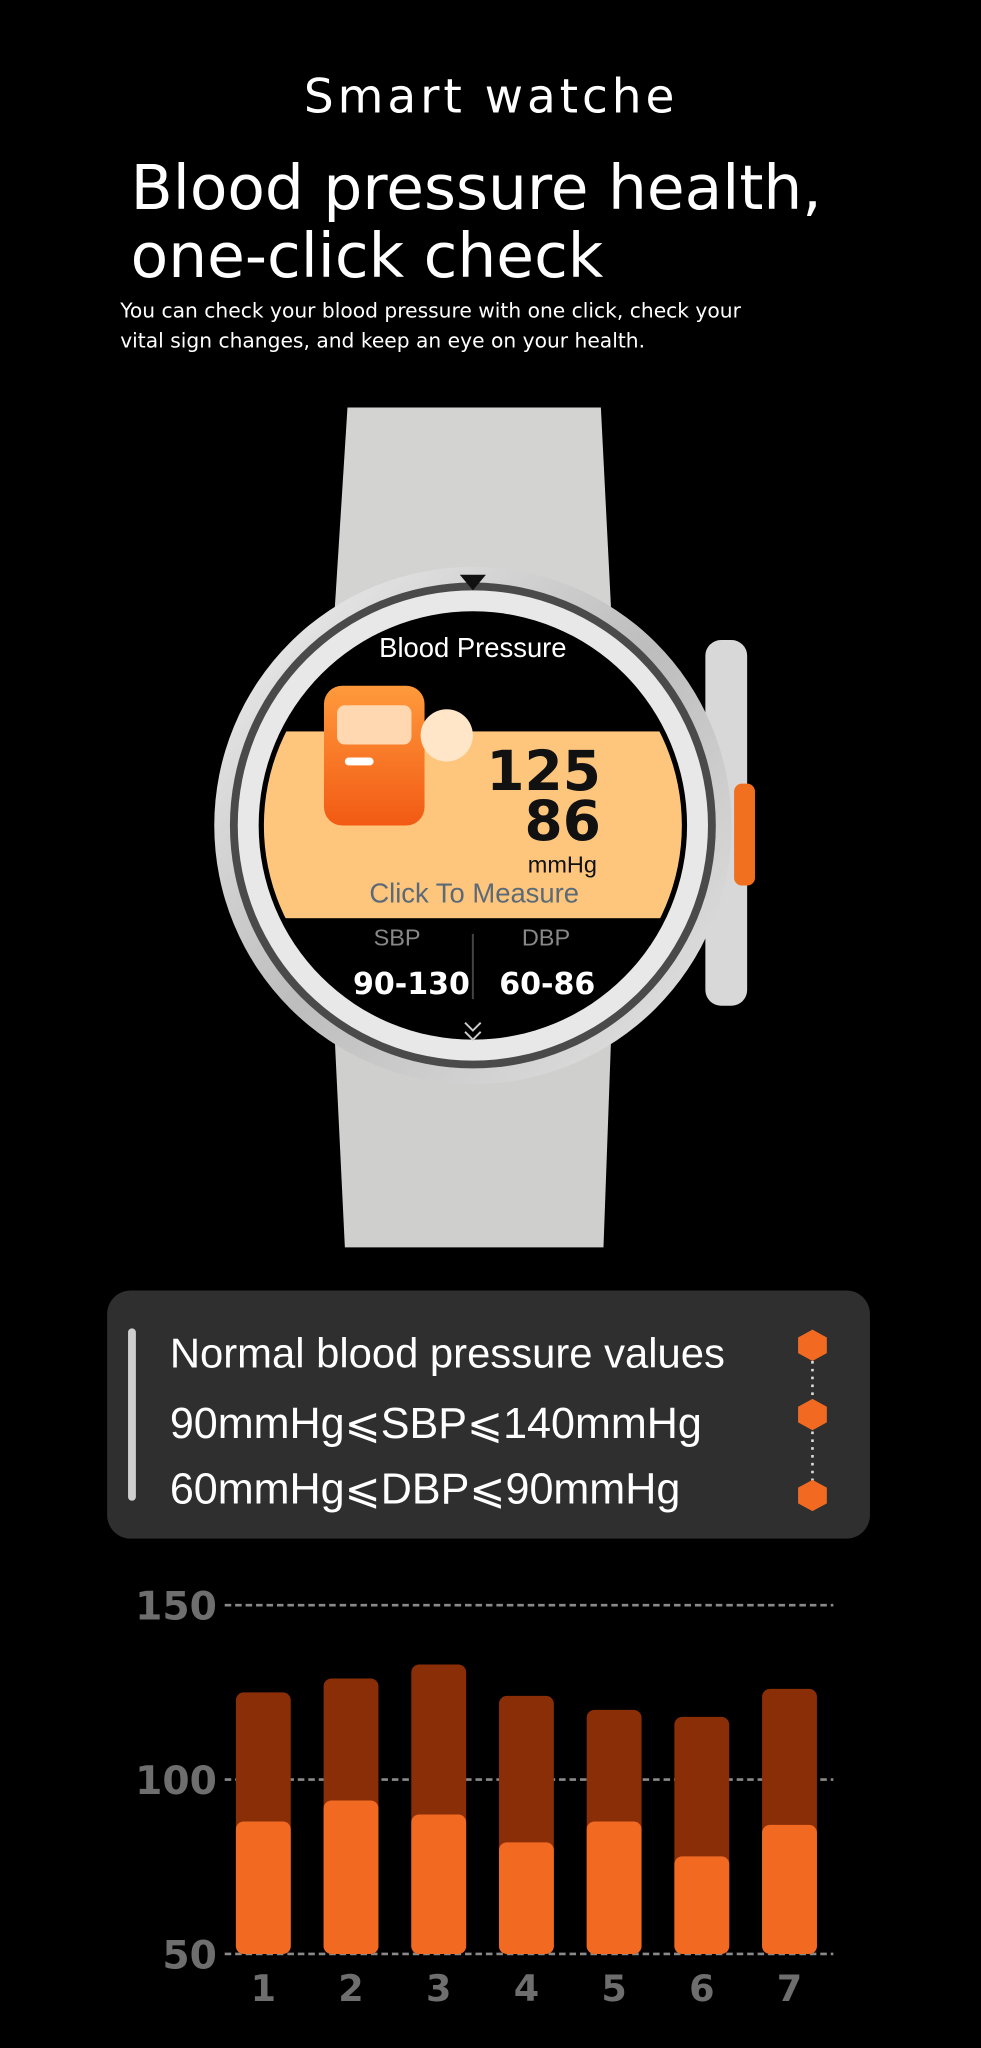 The width and height of the screenshot is (981, 2048). I want to click on x-tick-label: 1, so click(263, 1988).